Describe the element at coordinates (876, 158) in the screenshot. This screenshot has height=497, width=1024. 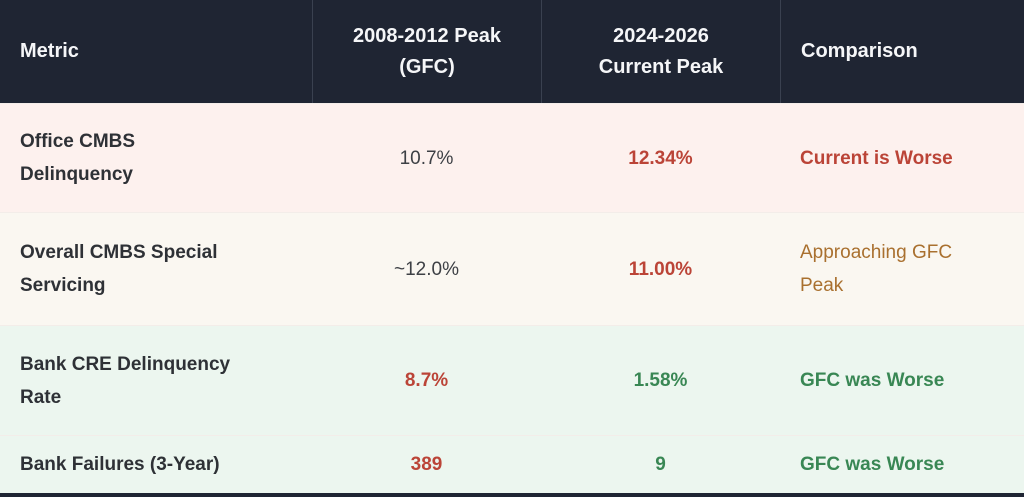
I see `comparison-value: Current is Worse` at that location.